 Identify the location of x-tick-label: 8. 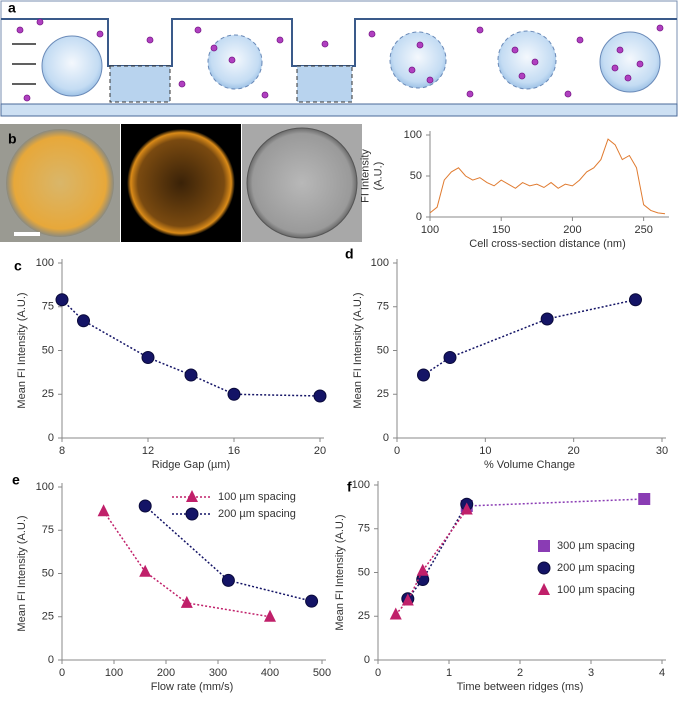
(62, 451).